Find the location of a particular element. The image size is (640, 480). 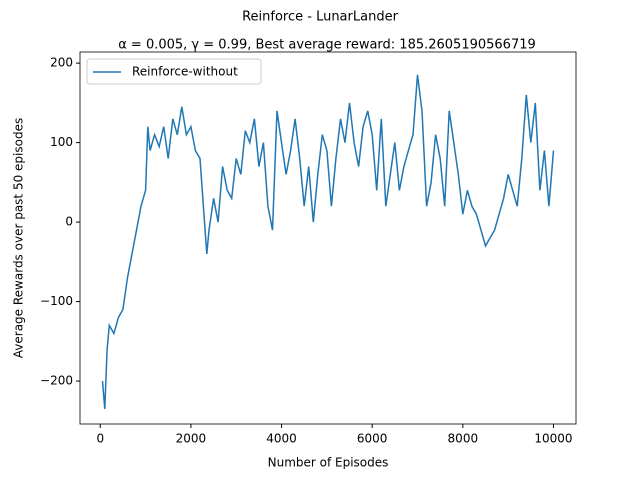

y-axis-label: Average Rewards over past 50 episodes is located at coordinates (19, 238).